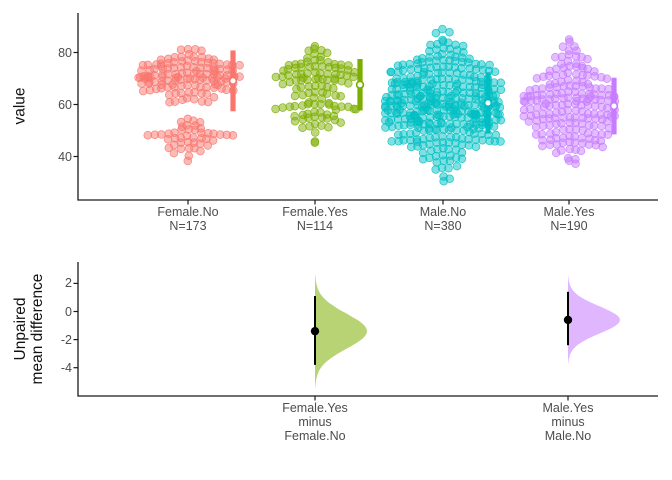 This screenshot has width=672, height=480. Describe the element at coordinates (568, 436) in the screenshot. I see `comparison-line: Male.No` at that location.